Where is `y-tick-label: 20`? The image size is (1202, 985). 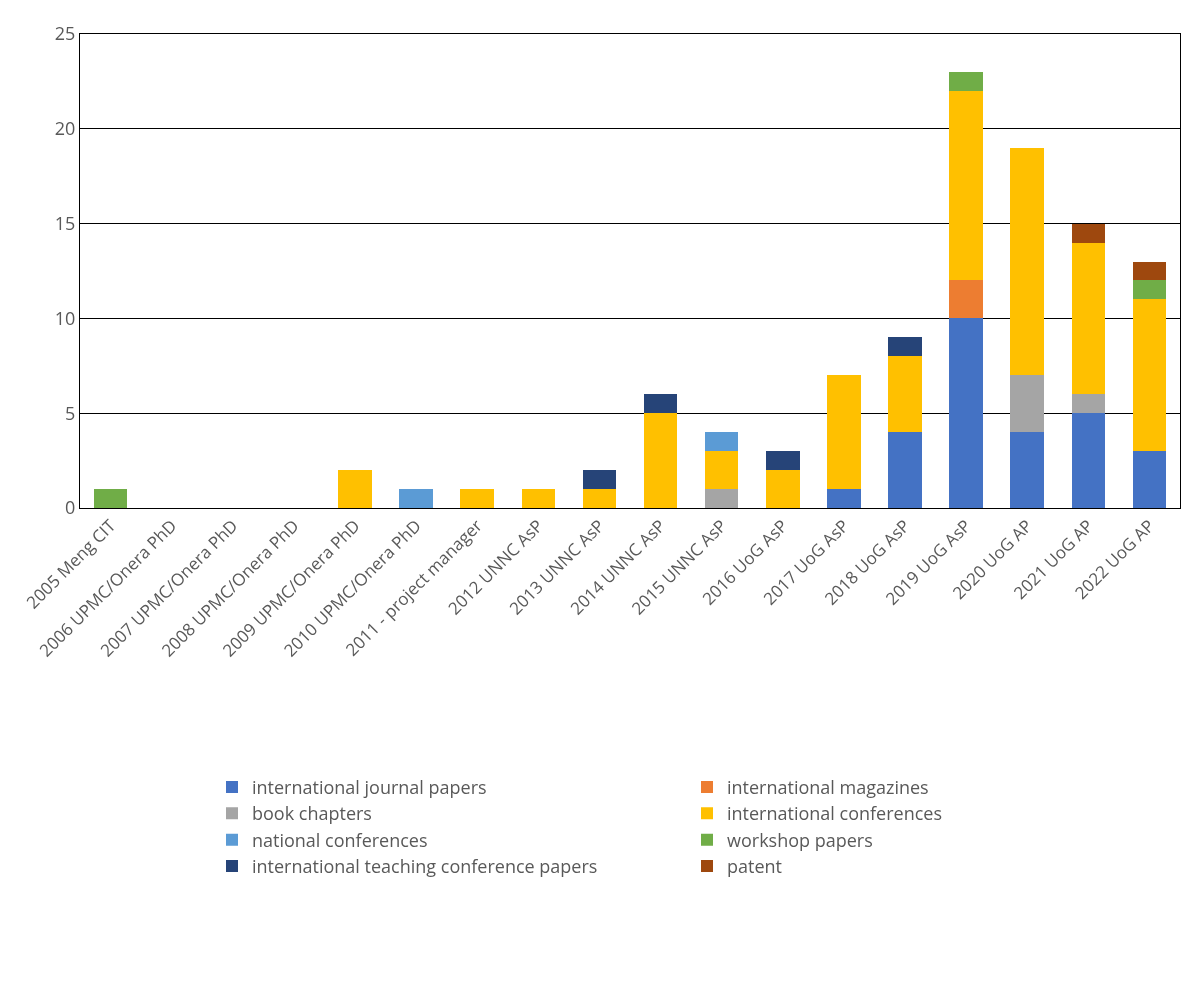
y-tick-label: 20 is located at coordinates (65, 128).